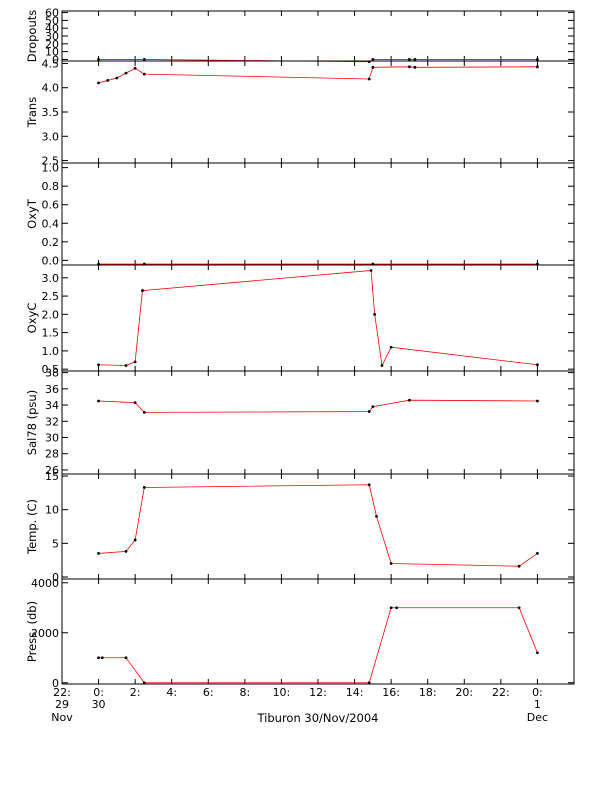 Image resolution: width=612 pixels, height=785 pixels. What do you see at coordinates (317, 718) in the screenshot?
I see `chart-title: Tiburon 30/Nov/2004` at bounding box center [317, 718].